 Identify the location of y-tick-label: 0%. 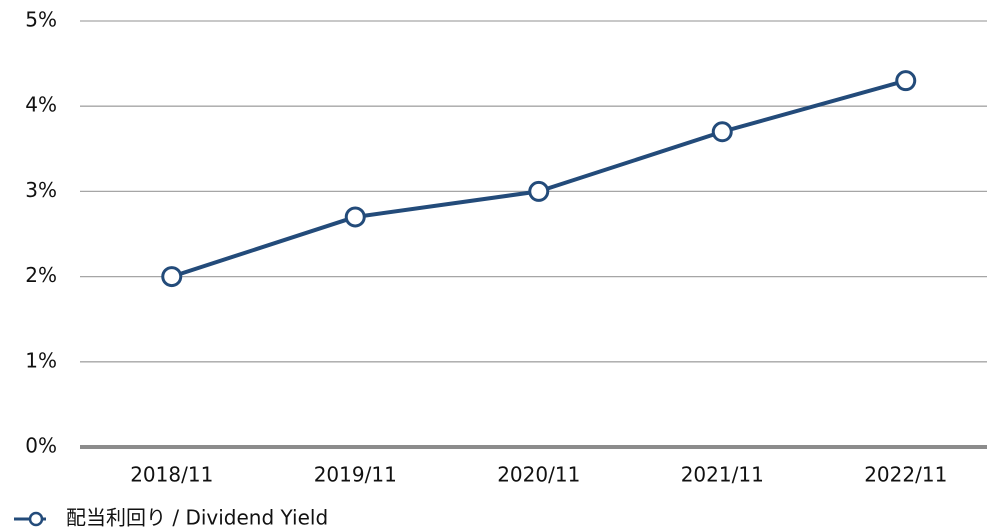
(41, 446).